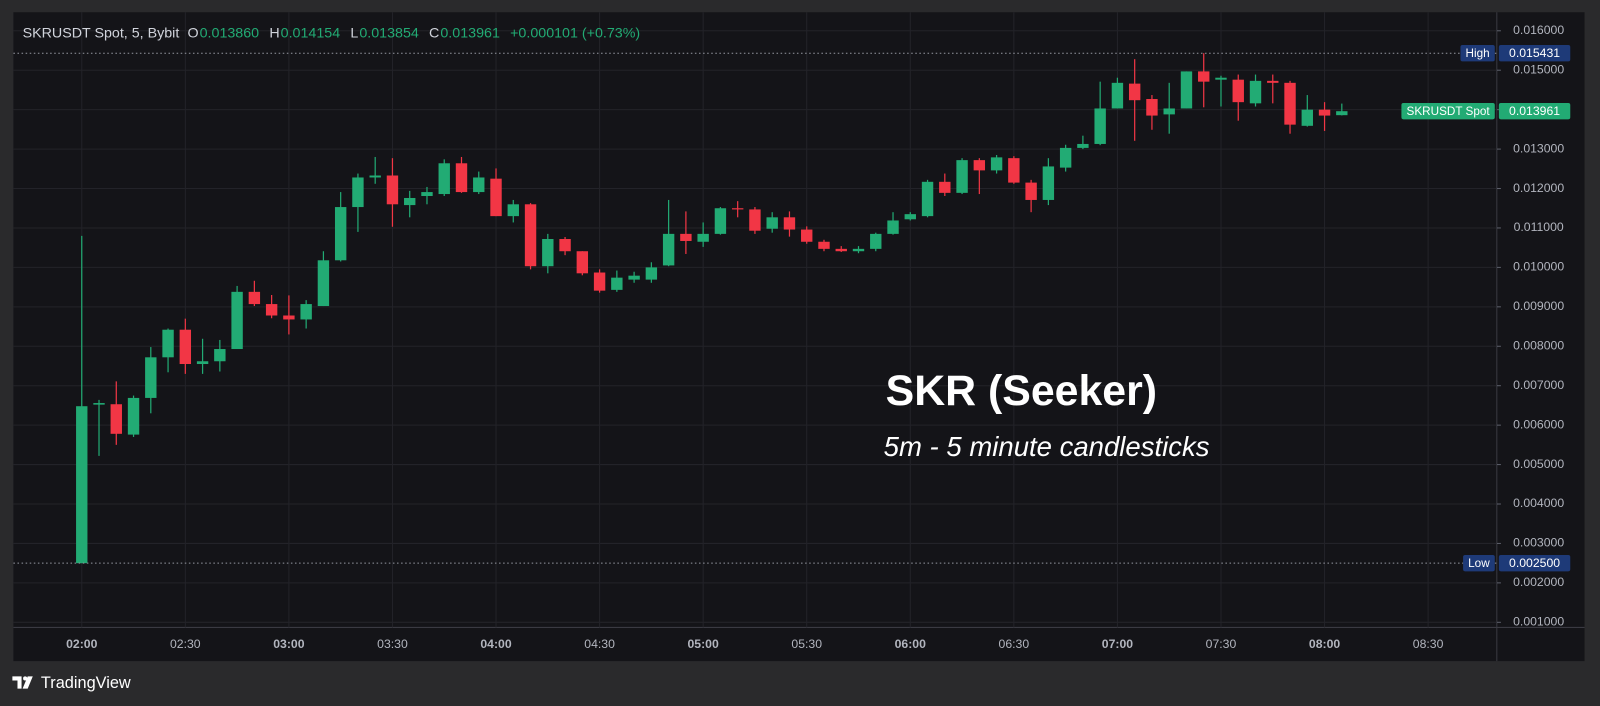 The height and width of the screenshot is (706, 1600). I want to click on y-tick-label: 0.006000, so click(1538, 424).